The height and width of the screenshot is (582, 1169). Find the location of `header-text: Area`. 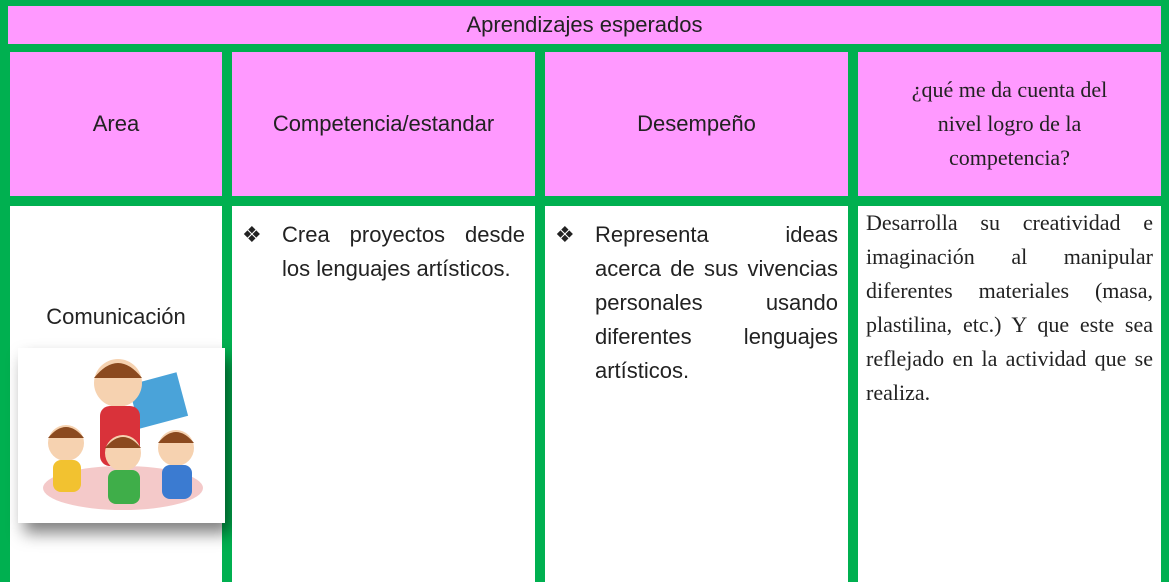

header-text: Area is located at coordinates (116, 123).